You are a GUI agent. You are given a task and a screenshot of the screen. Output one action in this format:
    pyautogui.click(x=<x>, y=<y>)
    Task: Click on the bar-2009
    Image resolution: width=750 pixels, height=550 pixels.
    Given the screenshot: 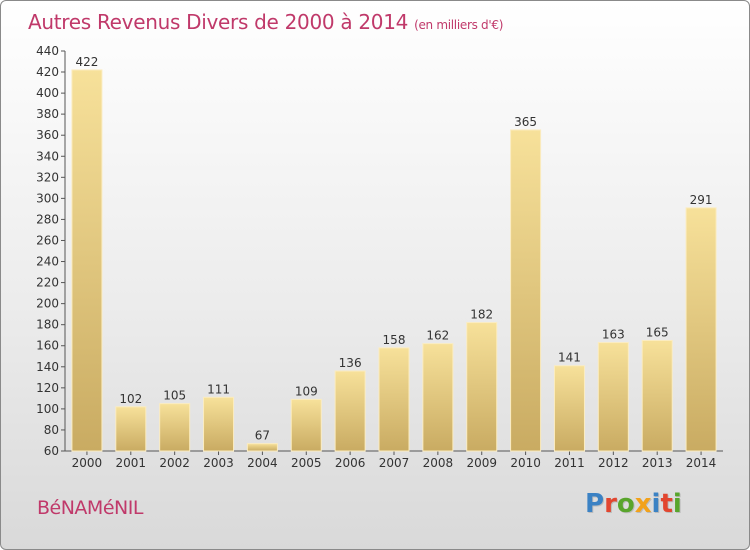 What is the action you would take?
    pyautogui.click(x=482, y=387)
    